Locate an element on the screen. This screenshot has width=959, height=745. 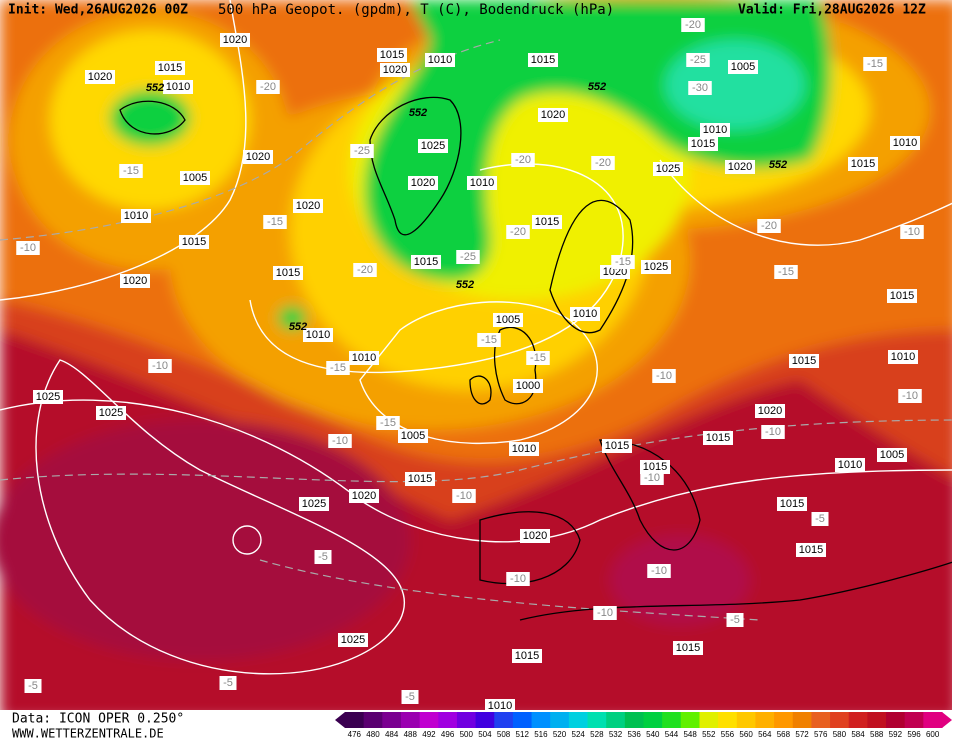
colorbar-label: 492 is located at coordinates (429, 734).